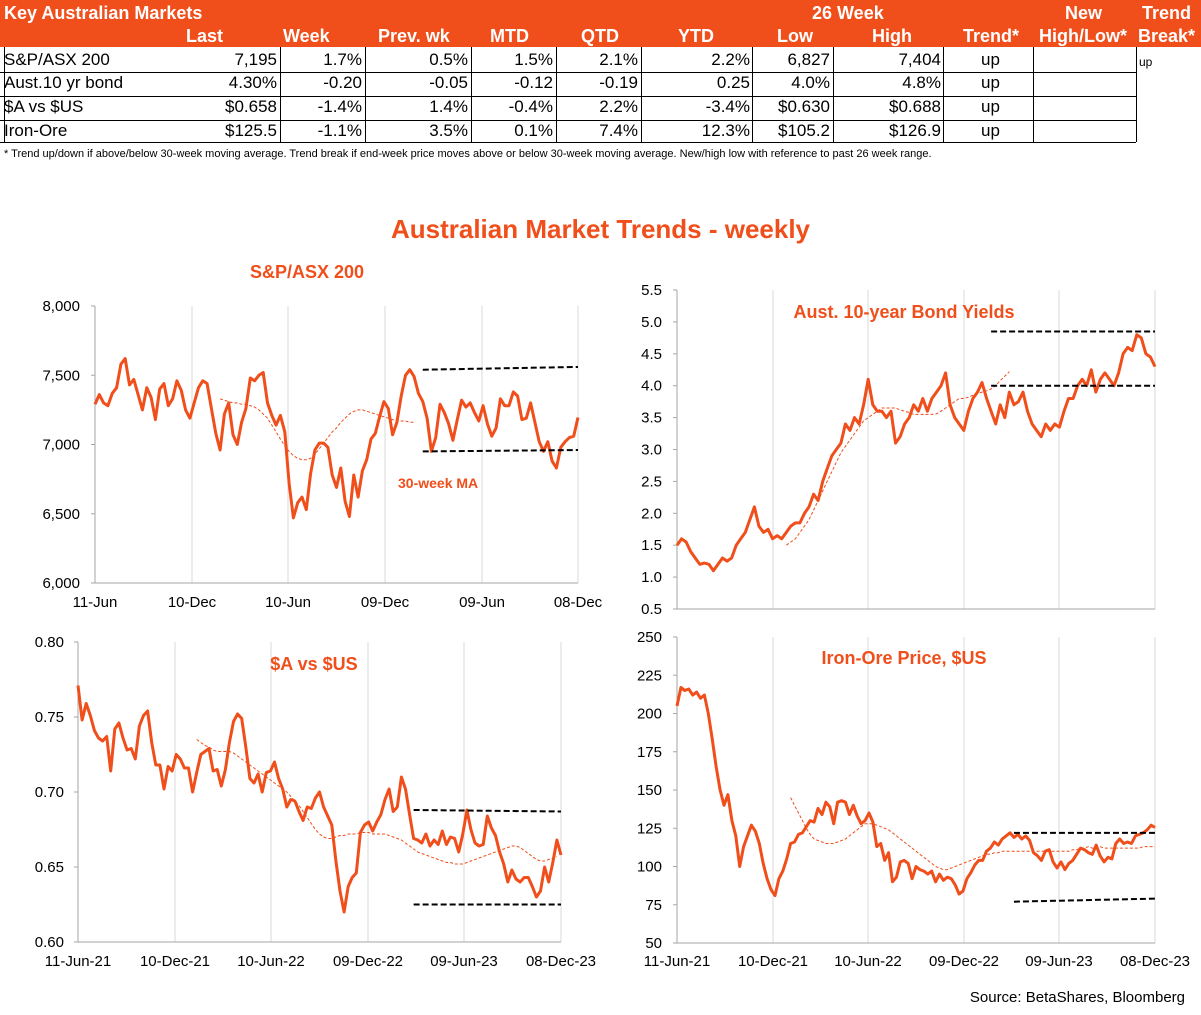 The image size is (1201, 1015). Describe the element at coordinates (306, 36) in the screenshot. I see `header-week: Week` at that location.